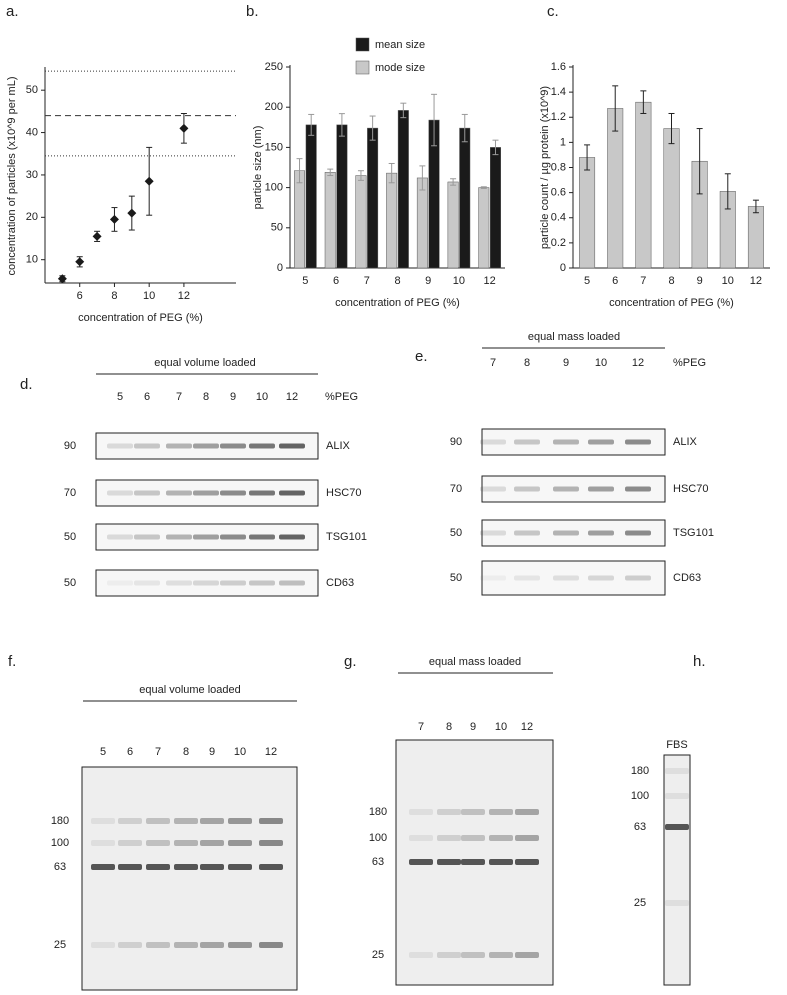  I want to click on y-tick-label: 20, so click(32, 217).